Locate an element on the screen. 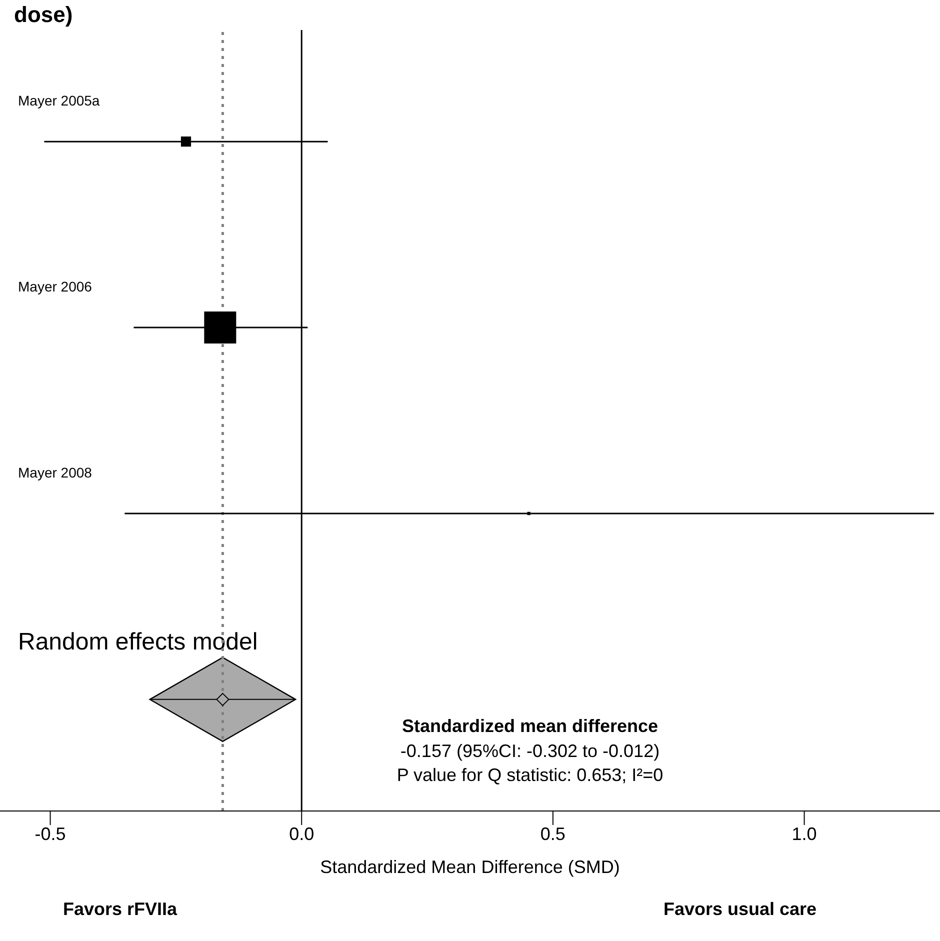 This screenshot has height=941, width=940. y-tick-label: Mayer 2005a is located at coordinates (59, 100).